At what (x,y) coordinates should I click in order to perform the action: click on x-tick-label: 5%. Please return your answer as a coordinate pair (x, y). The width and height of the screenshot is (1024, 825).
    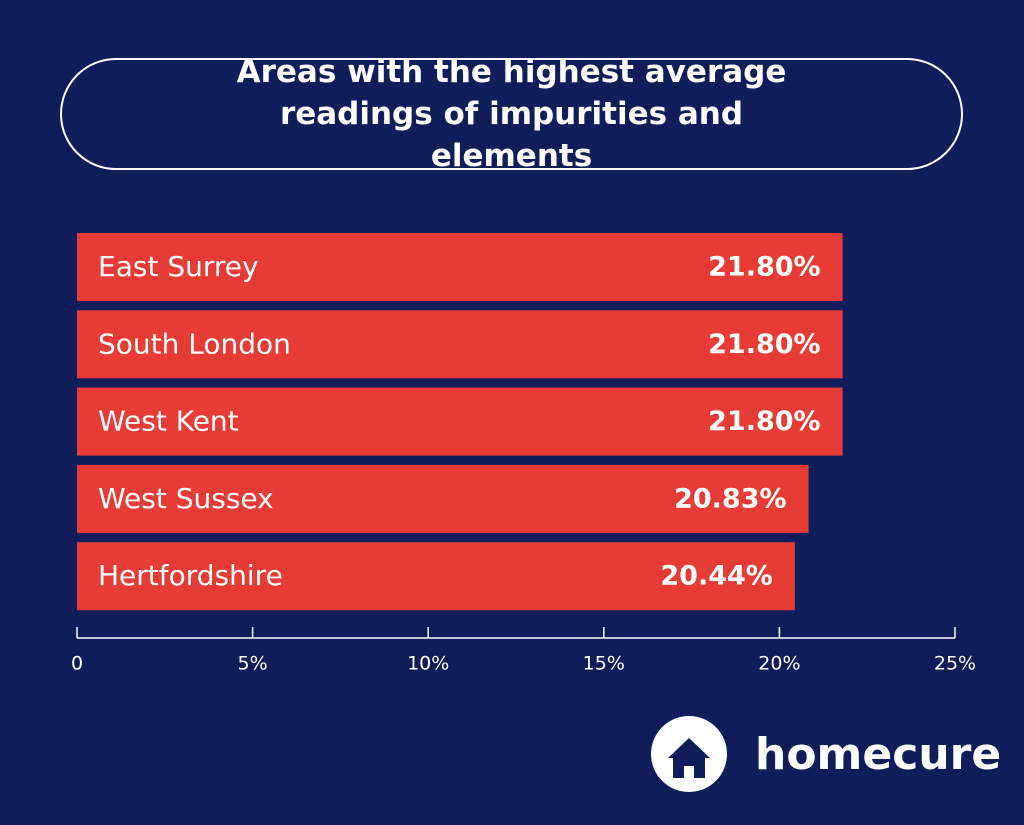
    Looking at the image, I should click on (253, 664).